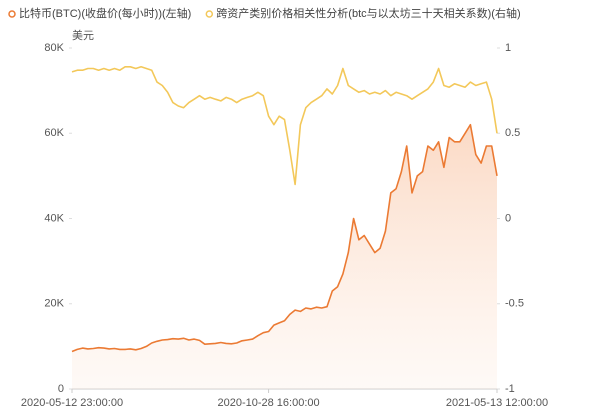 This screenshot has width=600, height=418. Describe the element at coordinates (510, 389) in the screenshot. I see `y2-tick-label: -1` at that location.